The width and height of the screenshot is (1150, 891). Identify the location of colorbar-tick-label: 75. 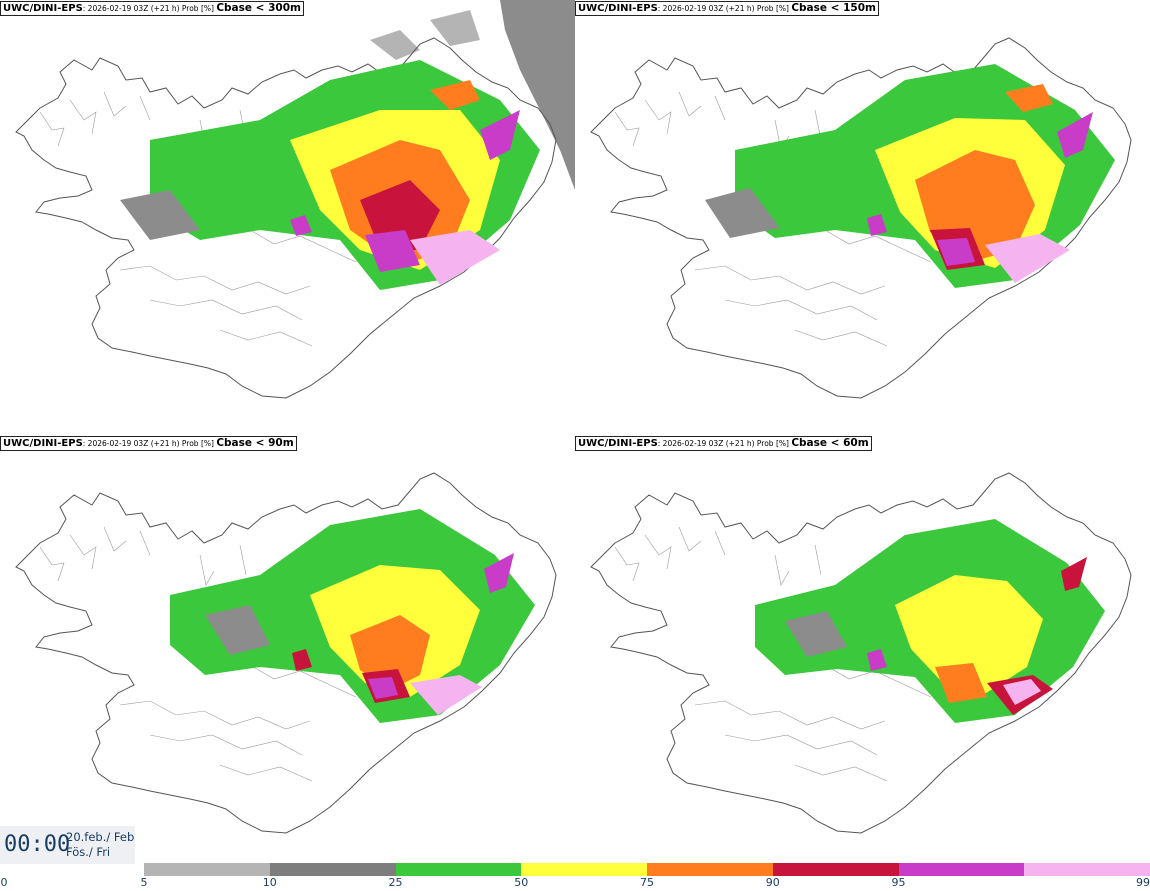
(647, 882).